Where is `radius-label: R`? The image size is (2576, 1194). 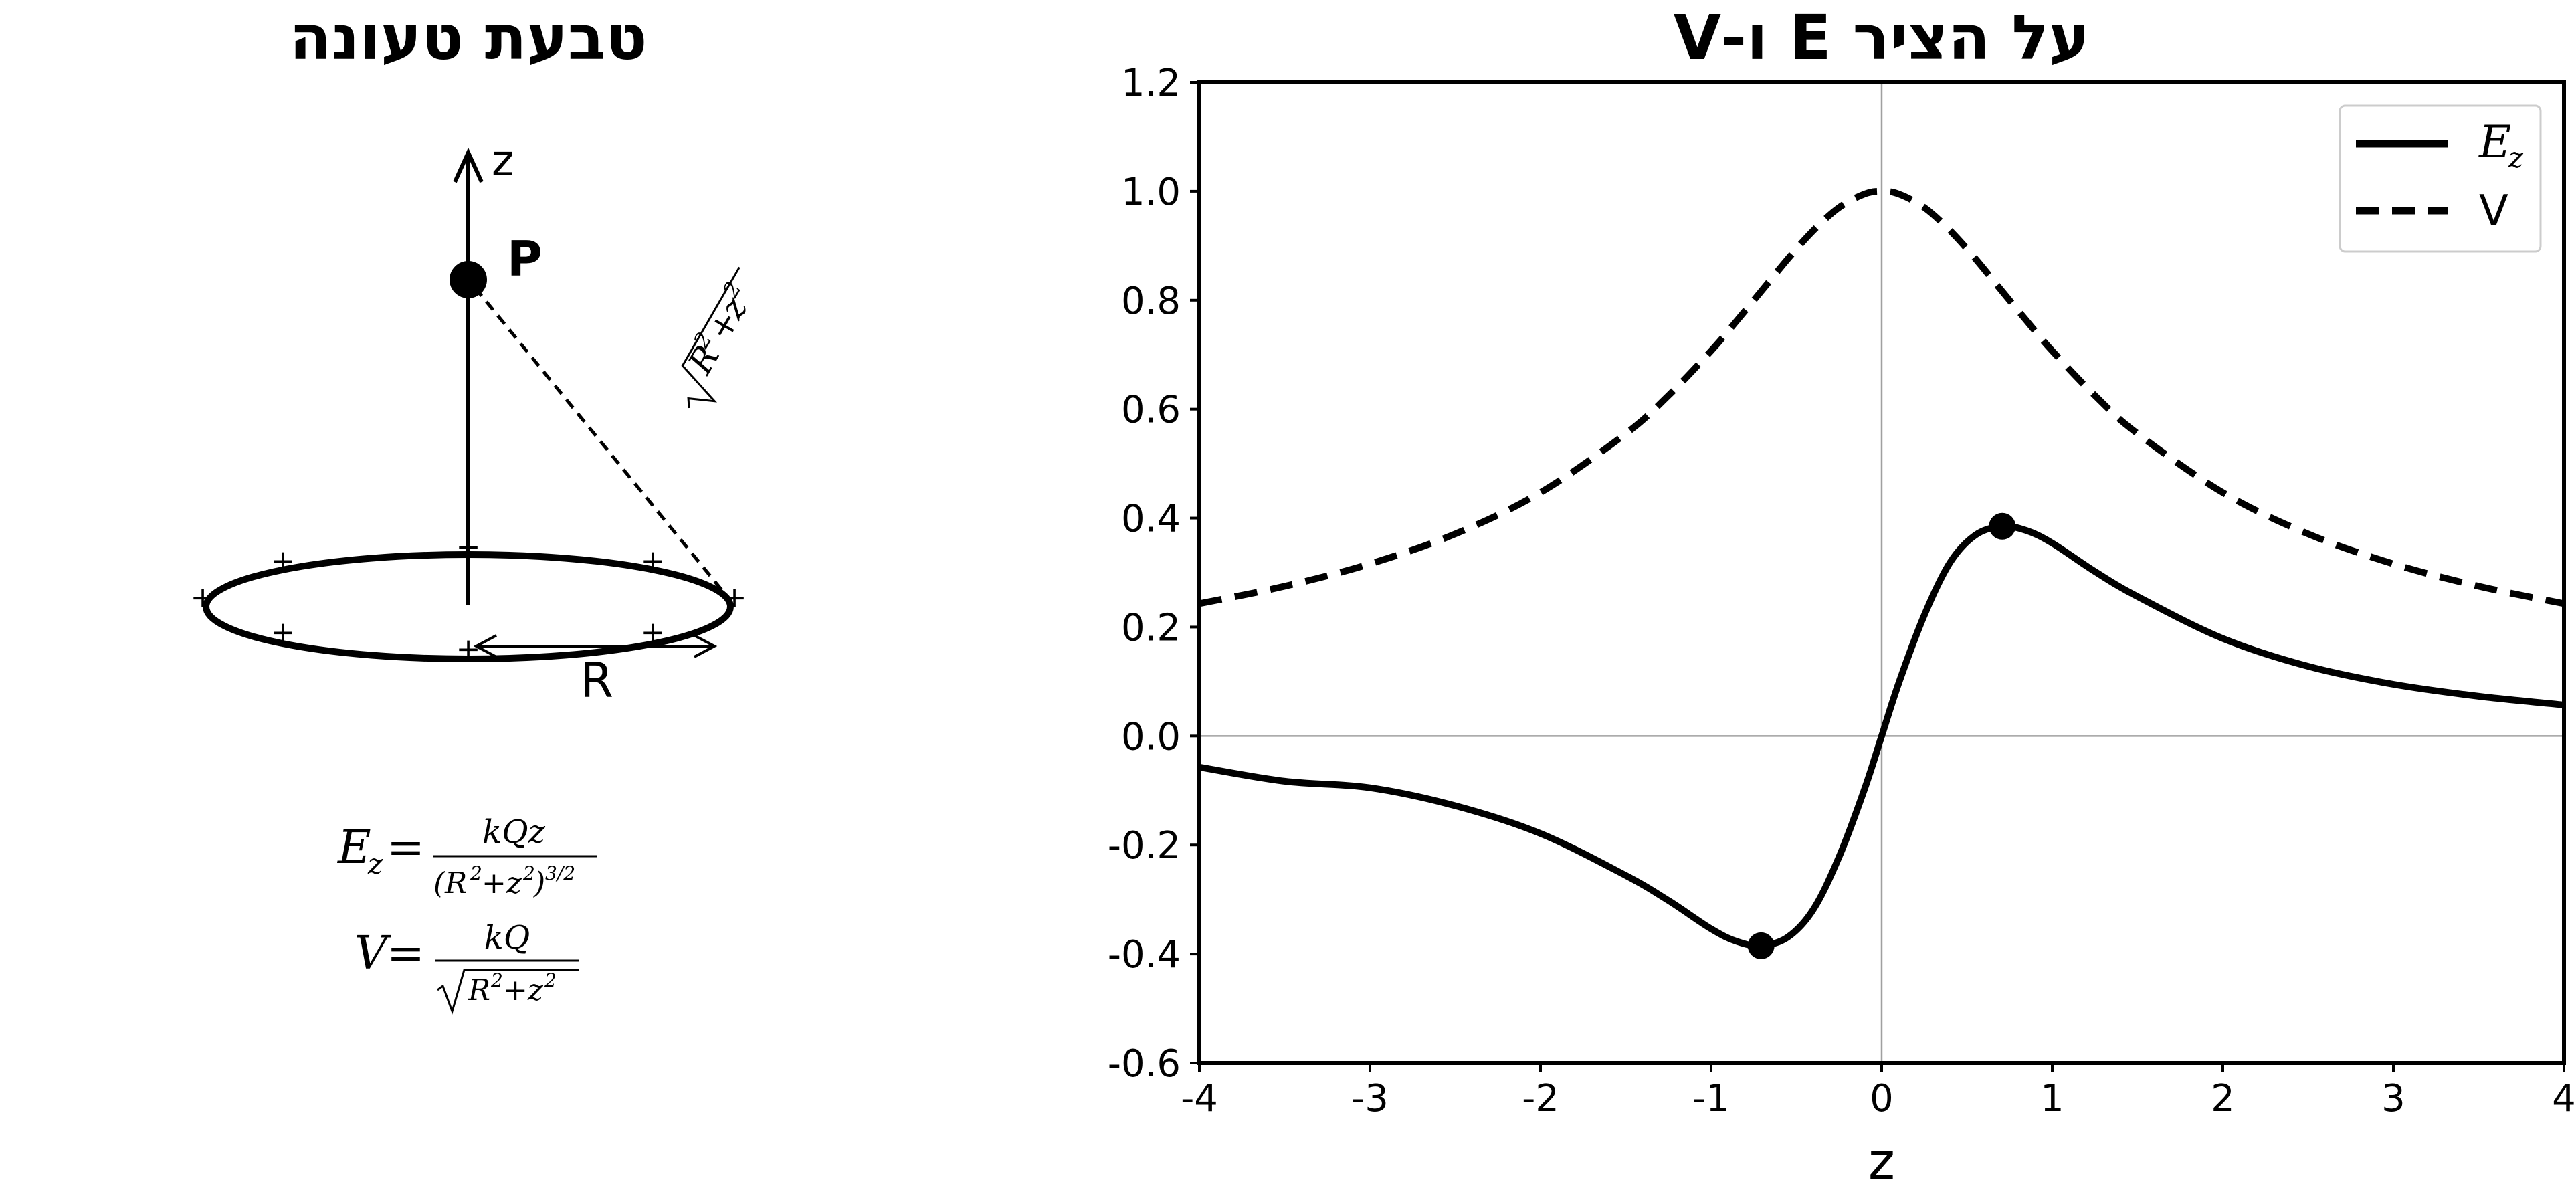 radius-label: R is located at coordinates (596, 680).